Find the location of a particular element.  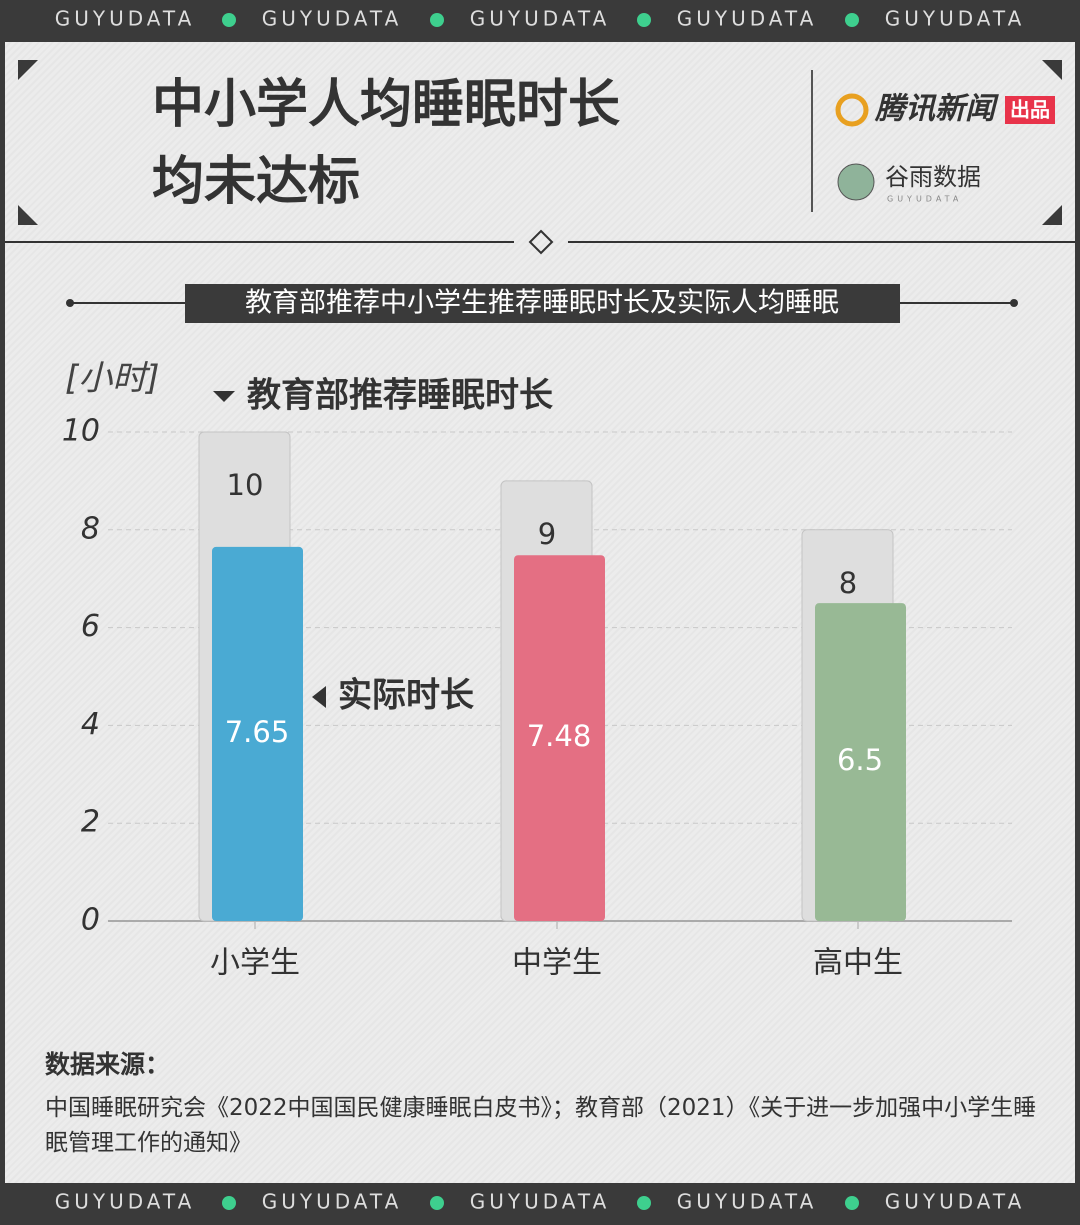

y-tick-label: 6 is located at coordinates (90, 626).